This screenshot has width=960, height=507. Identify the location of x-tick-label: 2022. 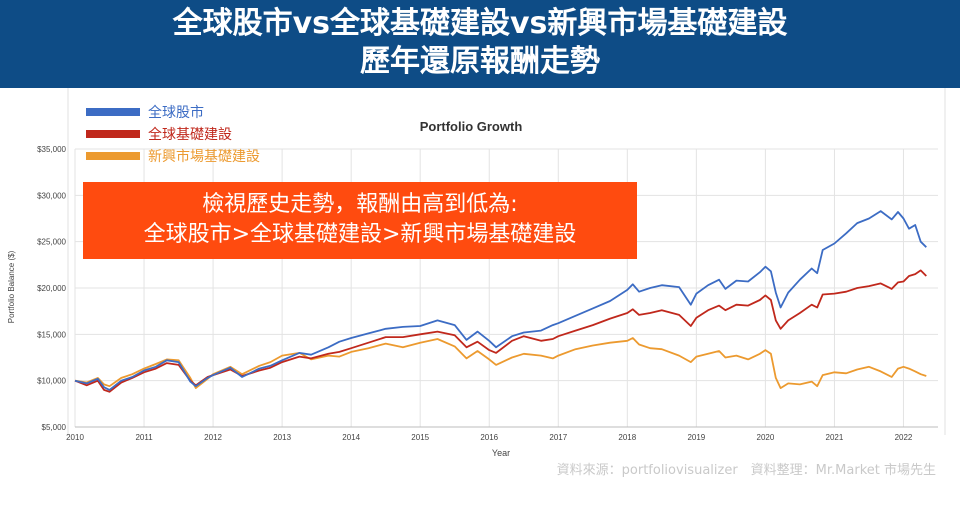
(904, 437).